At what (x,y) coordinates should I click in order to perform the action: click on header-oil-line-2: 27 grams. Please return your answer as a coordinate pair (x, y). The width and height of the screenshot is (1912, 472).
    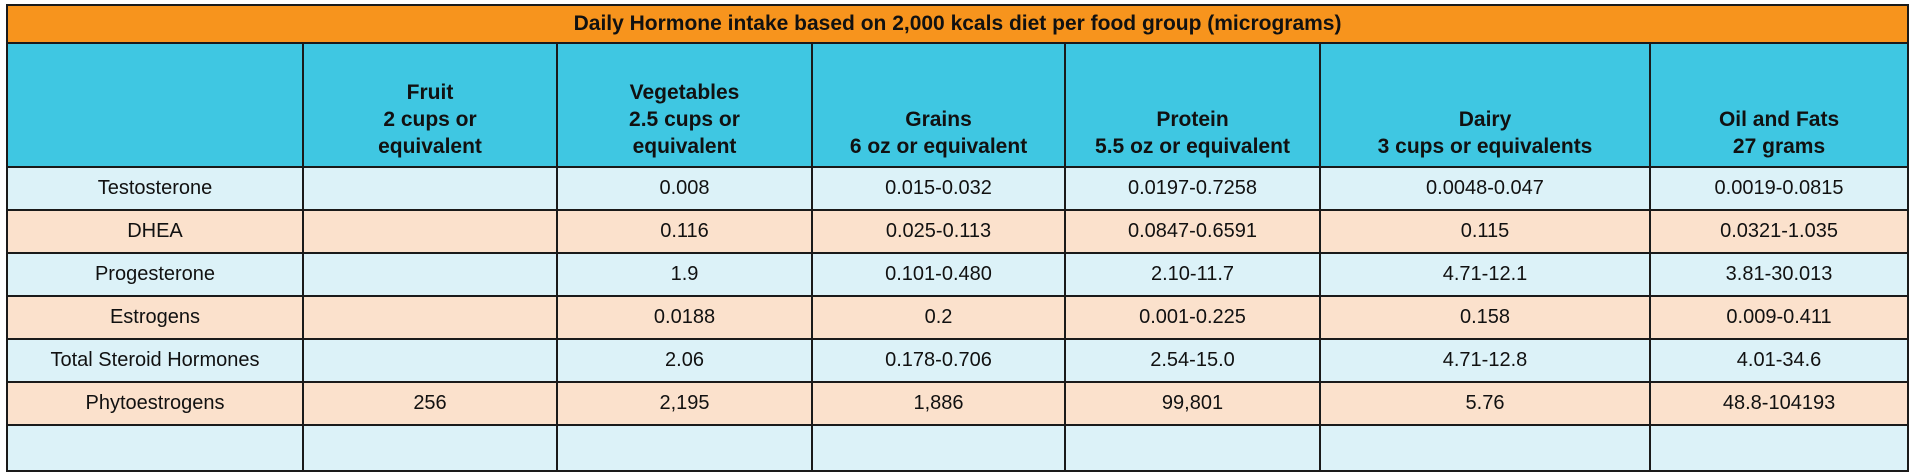
    Looking at the image, I should click on (1779, 146).